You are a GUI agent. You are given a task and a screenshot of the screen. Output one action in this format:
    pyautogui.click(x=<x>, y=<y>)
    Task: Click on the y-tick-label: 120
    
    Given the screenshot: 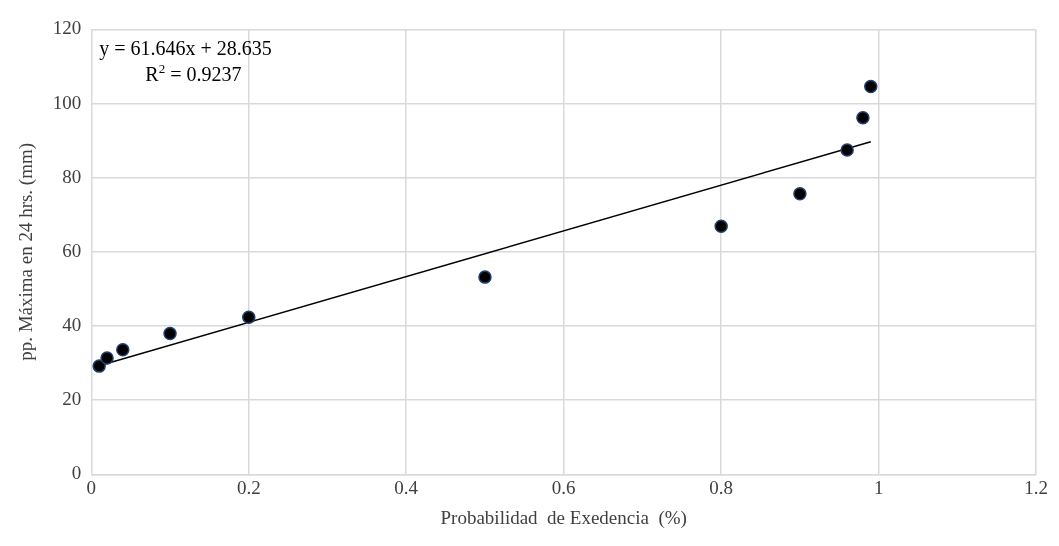 What is the action you would take?
    pyautogui.click(x=67, y=28)
    